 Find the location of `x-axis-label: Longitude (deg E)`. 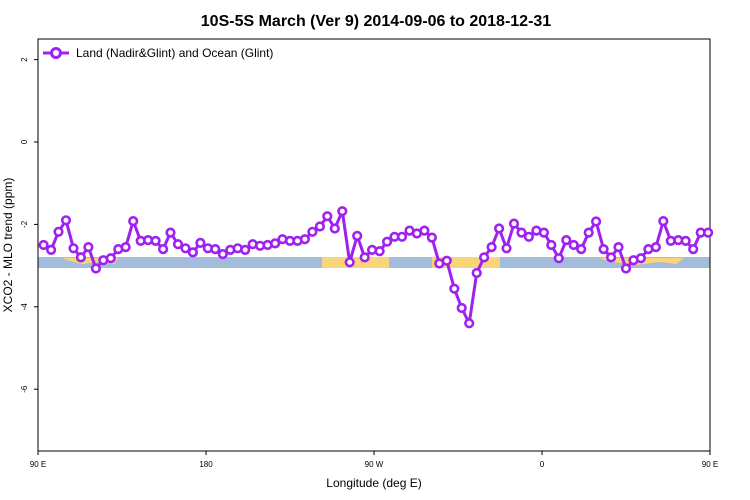

x-axis-label: Longitude (deg E) is located at coordinates (373, 483).